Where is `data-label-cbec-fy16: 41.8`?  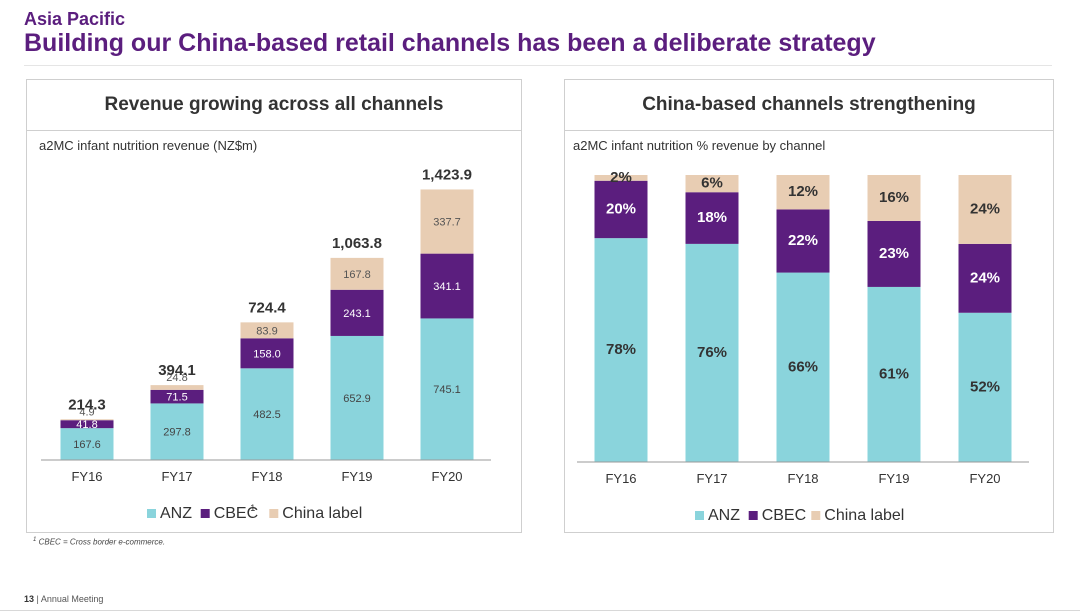 data-label-cbec-fy16: 41.8 is located at coordinates (86, 425).